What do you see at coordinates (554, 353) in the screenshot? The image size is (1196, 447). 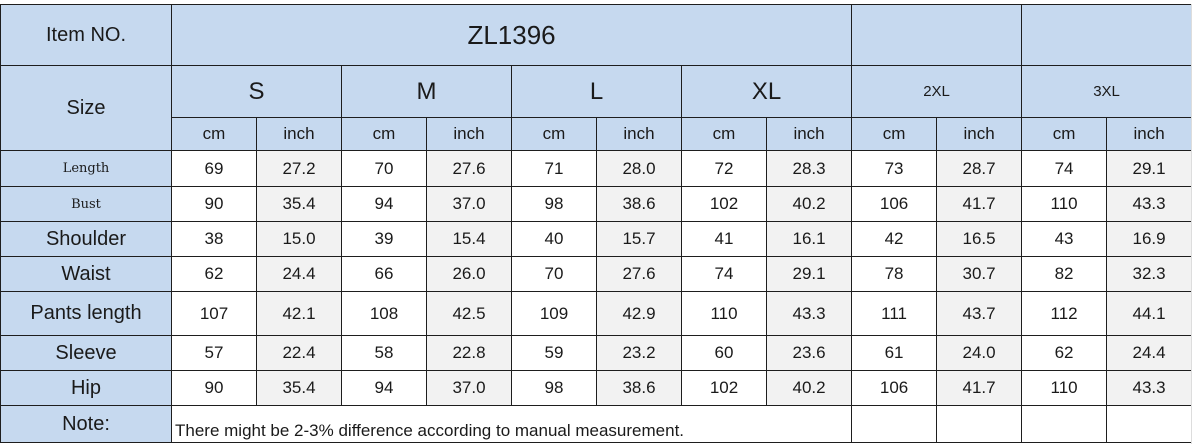 I see `cm-value-cell: 59` at bounding box center [554, 353].